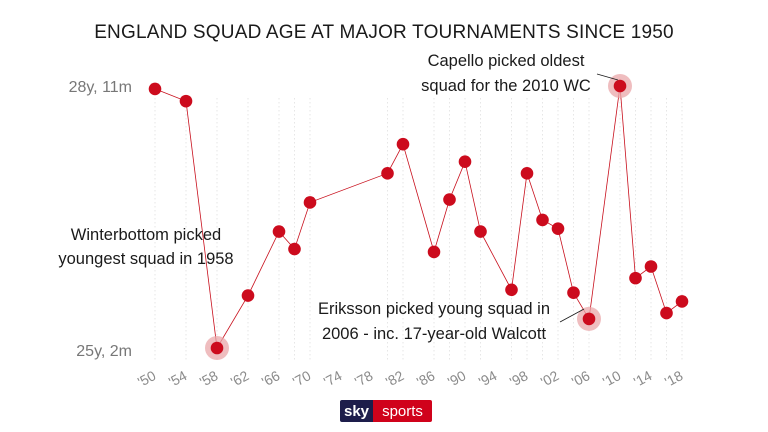 This screenshot has height=432, width=768. What do you see at coordinates (403, 144) in the screenshot?
I see `data-point-1982` at bounding box center [403, 144].